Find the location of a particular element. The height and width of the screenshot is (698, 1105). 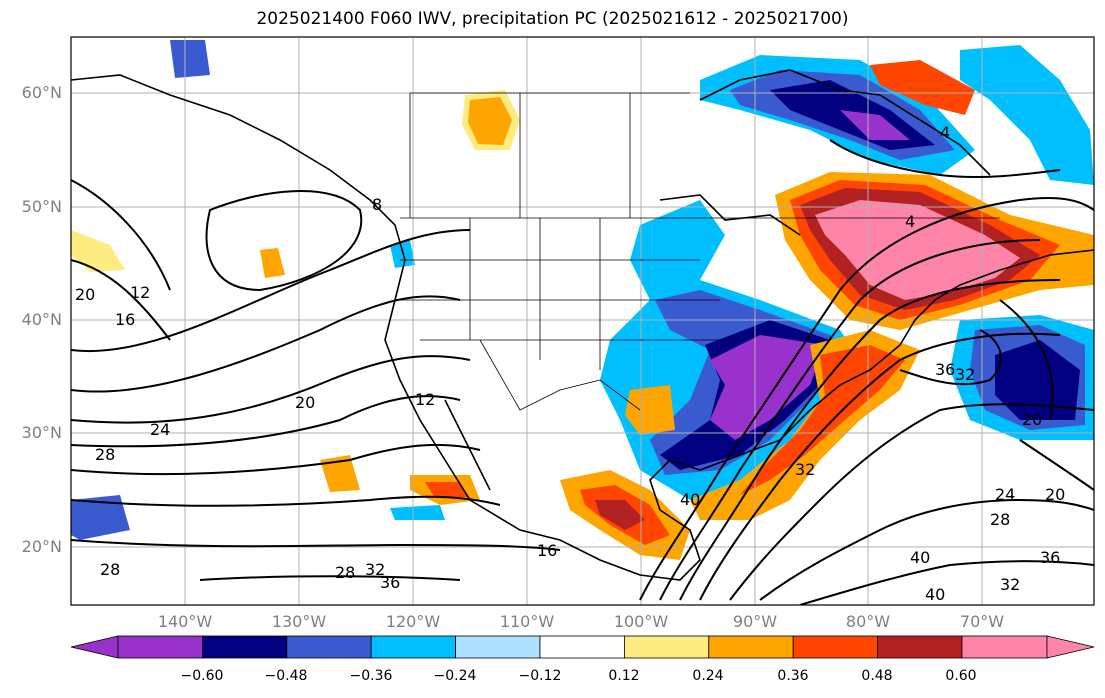

lon-label-120w: 120°W is located at coordinates (413, 621).